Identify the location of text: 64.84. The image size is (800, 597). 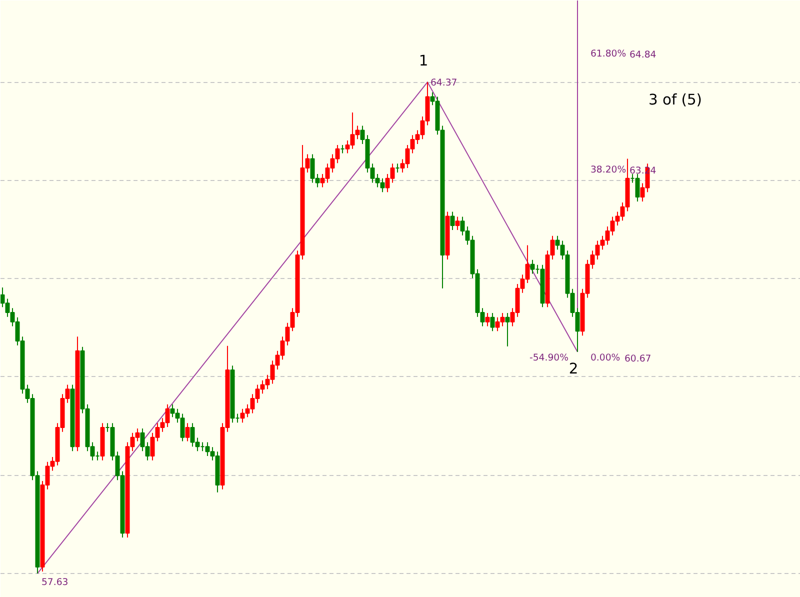
(643, 55).